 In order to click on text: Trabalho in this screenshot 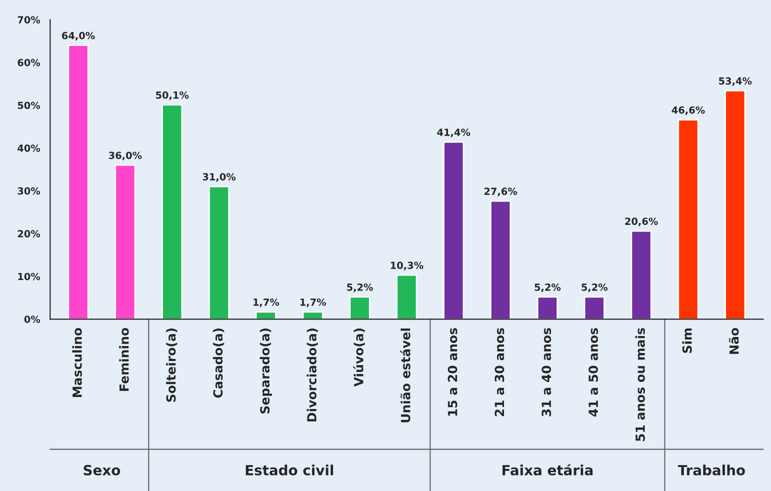, I will do `click(711, 470)`.